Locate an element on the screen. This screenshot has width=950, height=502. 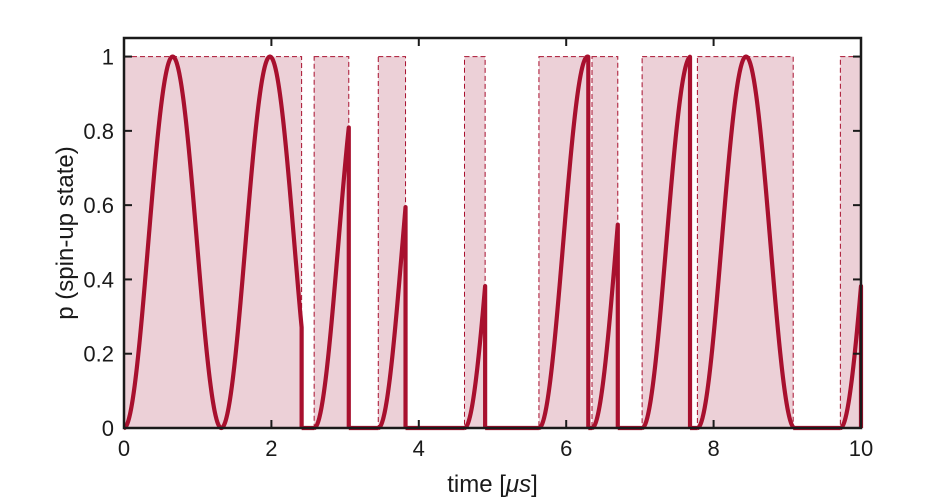
x-tick-label: 2 is located at coordinates (271, 448).